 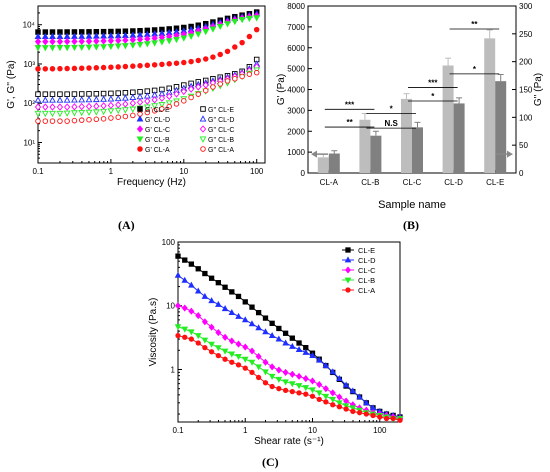 What do you see at coordinates (147, 33) in the screenshot?
I see `series-g-cl-b` at bounding box center [147, 33].